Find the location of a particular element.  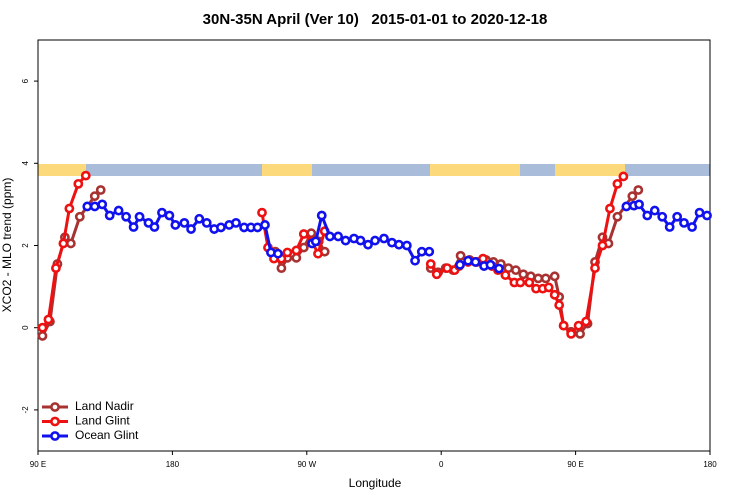

x-tick-label: 0 is located at coordinates (441, 464).